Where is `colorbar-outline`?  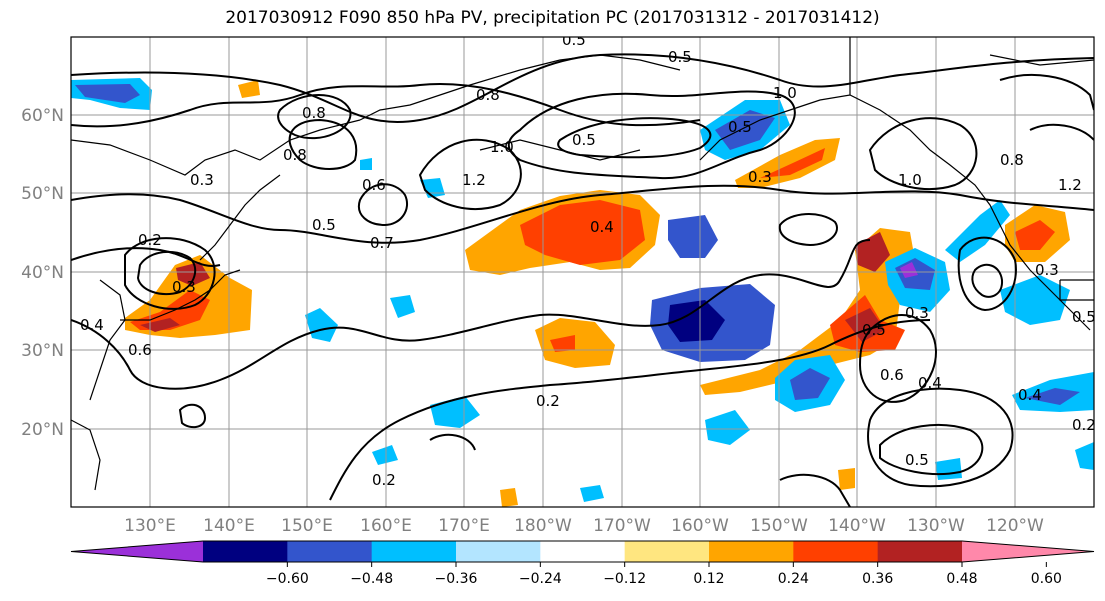 colorbar-outline is located at coordinates (582, 551).